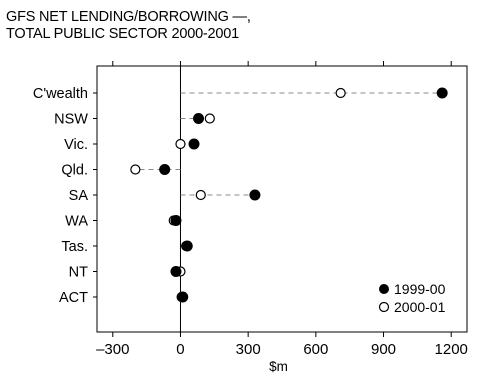 The width and height of the screenshot is (480, 376). What do you see at coordinates (165, 169) in the screenshot?
I see `point-1999-00-qld` at bounding box center [165, 169].